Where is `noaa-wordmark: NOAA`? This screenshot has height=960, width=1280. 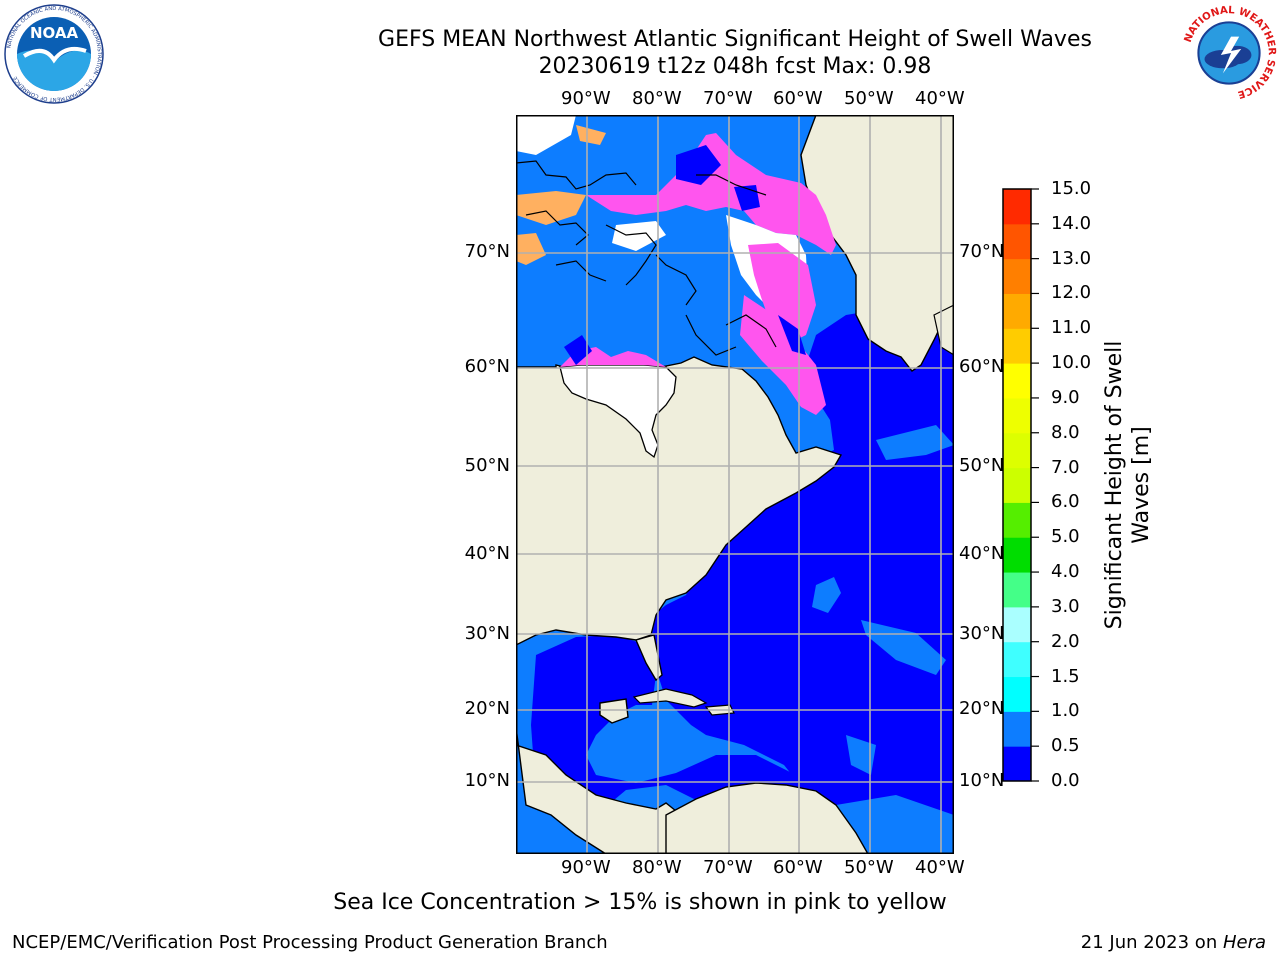
noaa-wordmark: NOAA is located at coordinates (54, 33).